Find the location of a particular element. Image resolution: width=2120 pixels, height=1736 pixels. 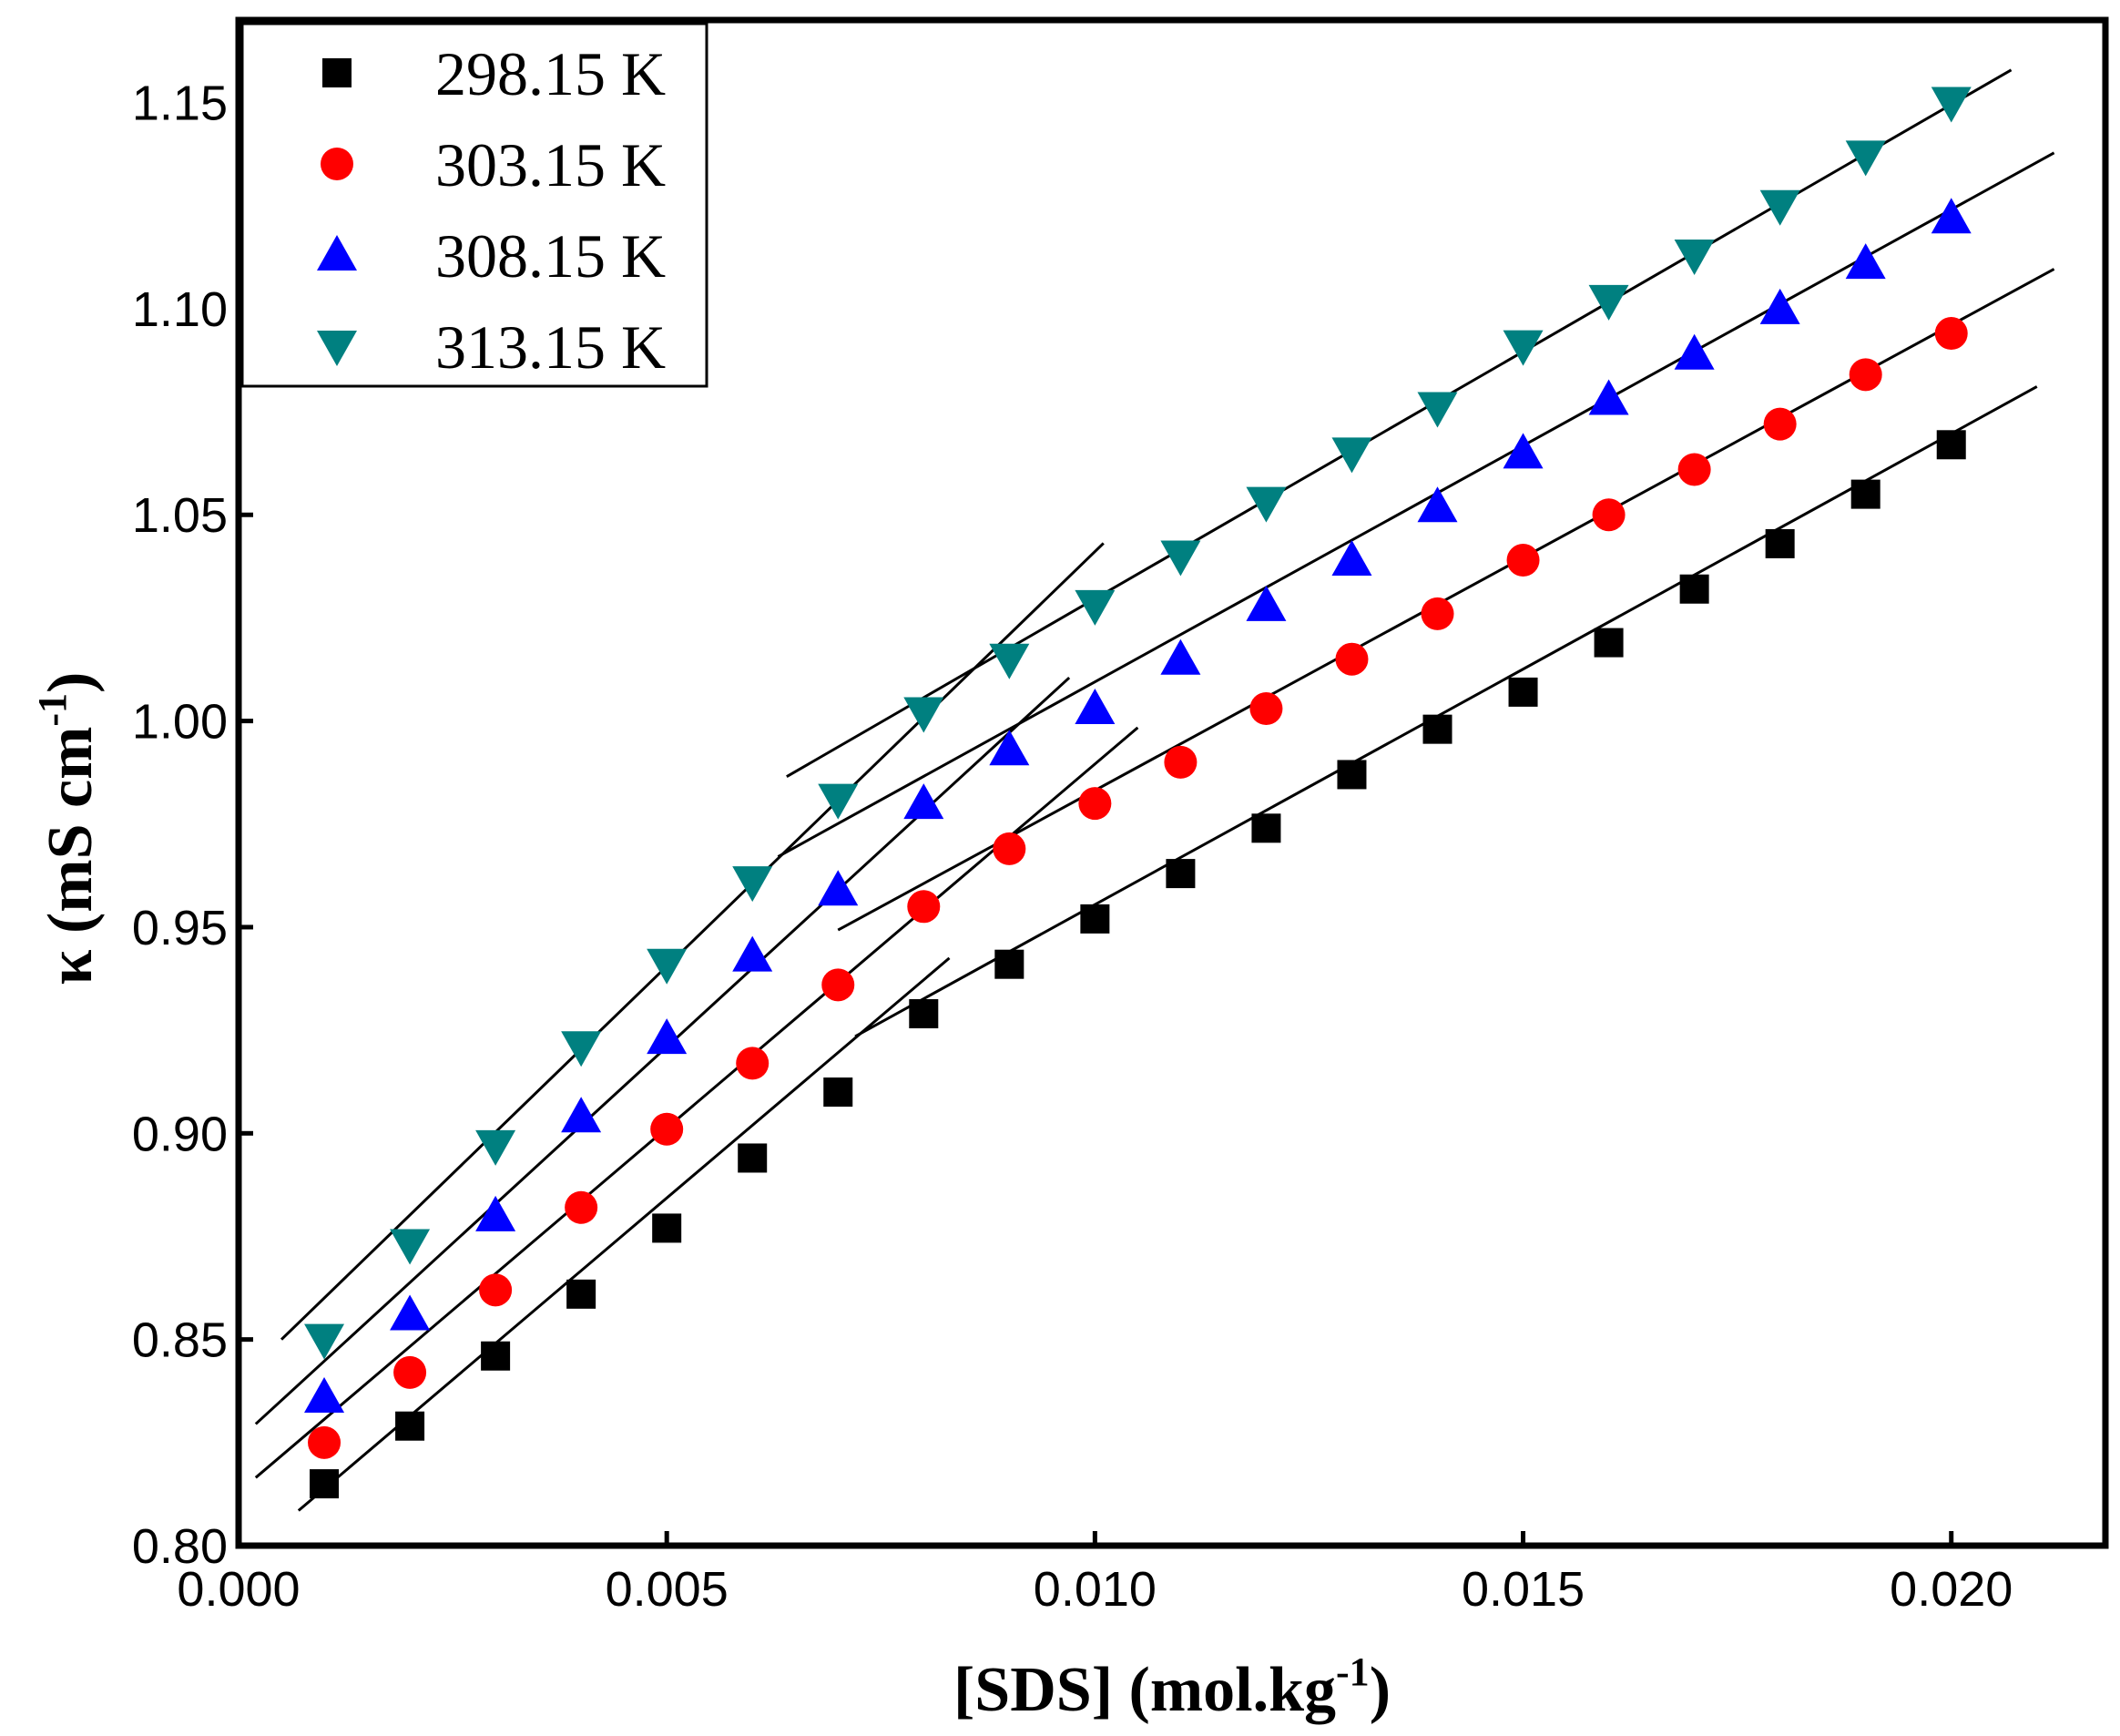

legend is located at coordinates (474, 205).